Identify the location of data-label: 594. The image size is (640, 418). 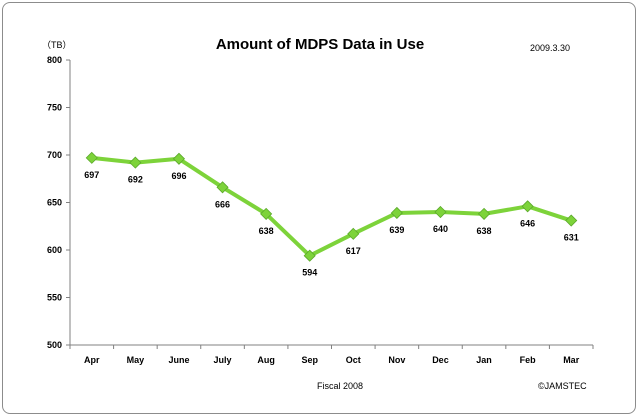
(309, 273).